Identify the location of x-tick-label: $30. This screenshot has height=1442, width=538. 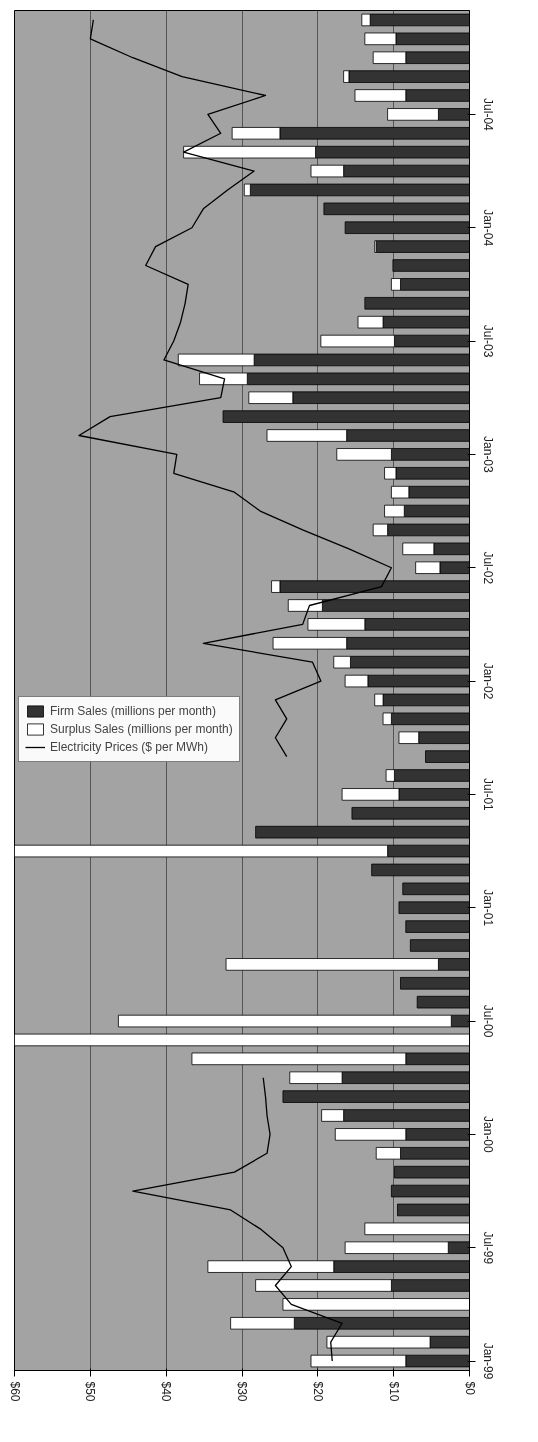
(242, 1391).